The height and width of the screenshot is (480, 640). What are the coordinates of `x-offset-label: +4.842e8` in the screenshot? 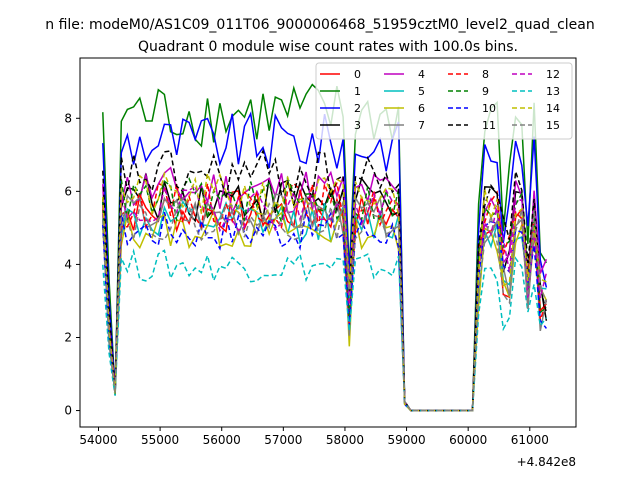 It's located at (546, 462).